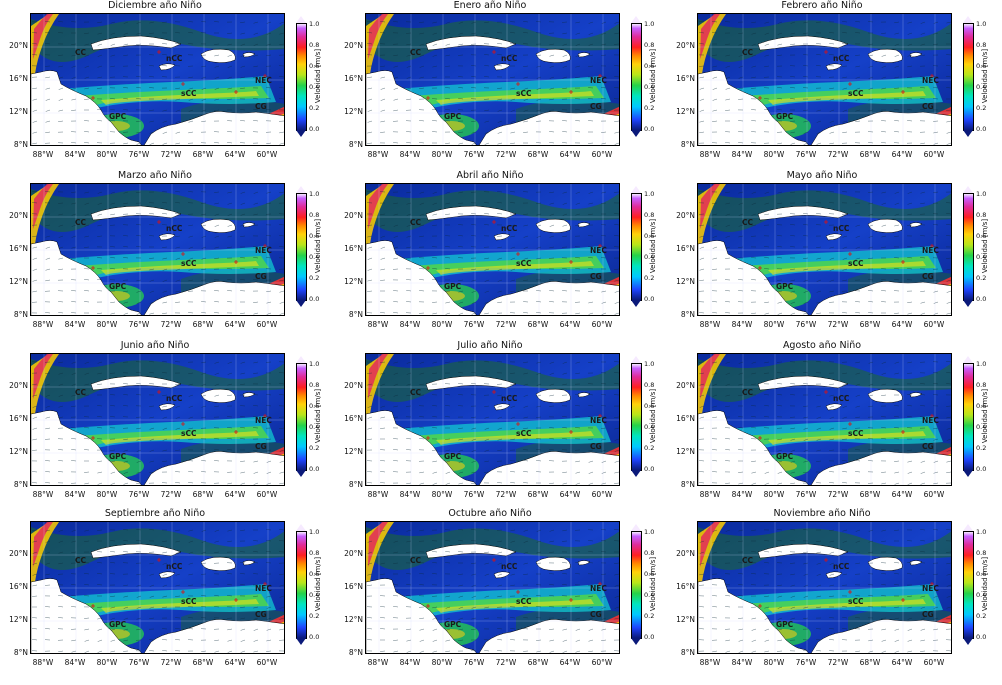 The width and height of the screenshot is (1002, 685). Describe the element at coordinates (981, 448) in the screenshot. I see `colorbar-tick: 0.2` at that location.